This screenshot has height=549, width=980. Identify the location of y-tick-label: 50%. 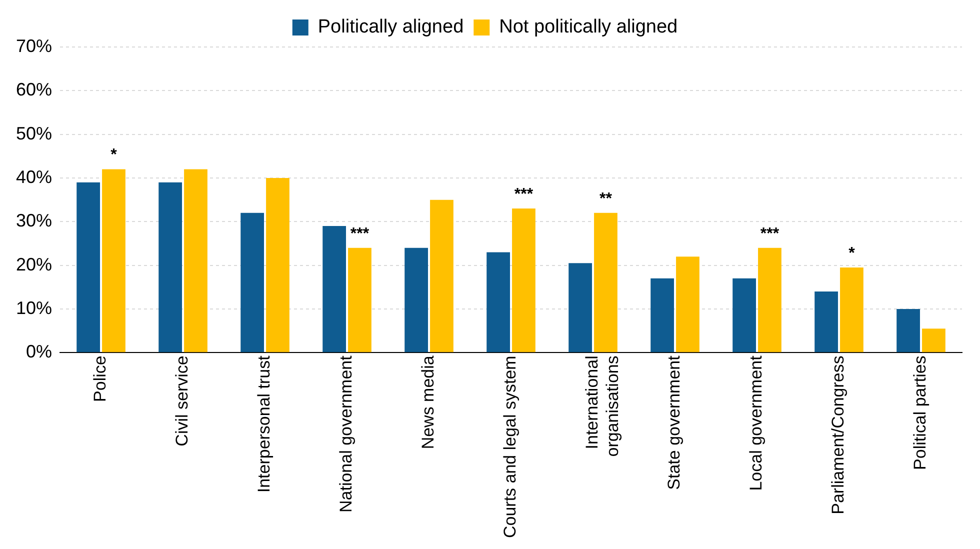
(34, 133).